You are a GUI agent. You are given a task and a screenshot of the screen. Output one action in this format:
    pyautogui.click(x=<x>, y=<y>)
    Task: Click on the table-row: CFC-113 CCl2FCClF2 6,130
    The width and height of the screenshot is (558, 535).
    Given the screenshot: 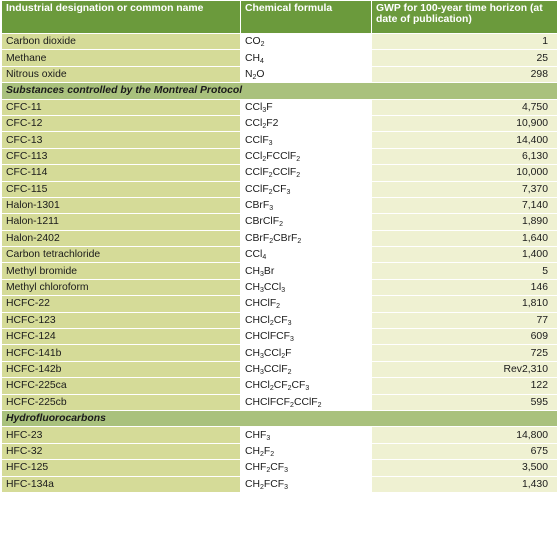 What is the action you would take?
    pyautogui.click(x=279, y=156)
    